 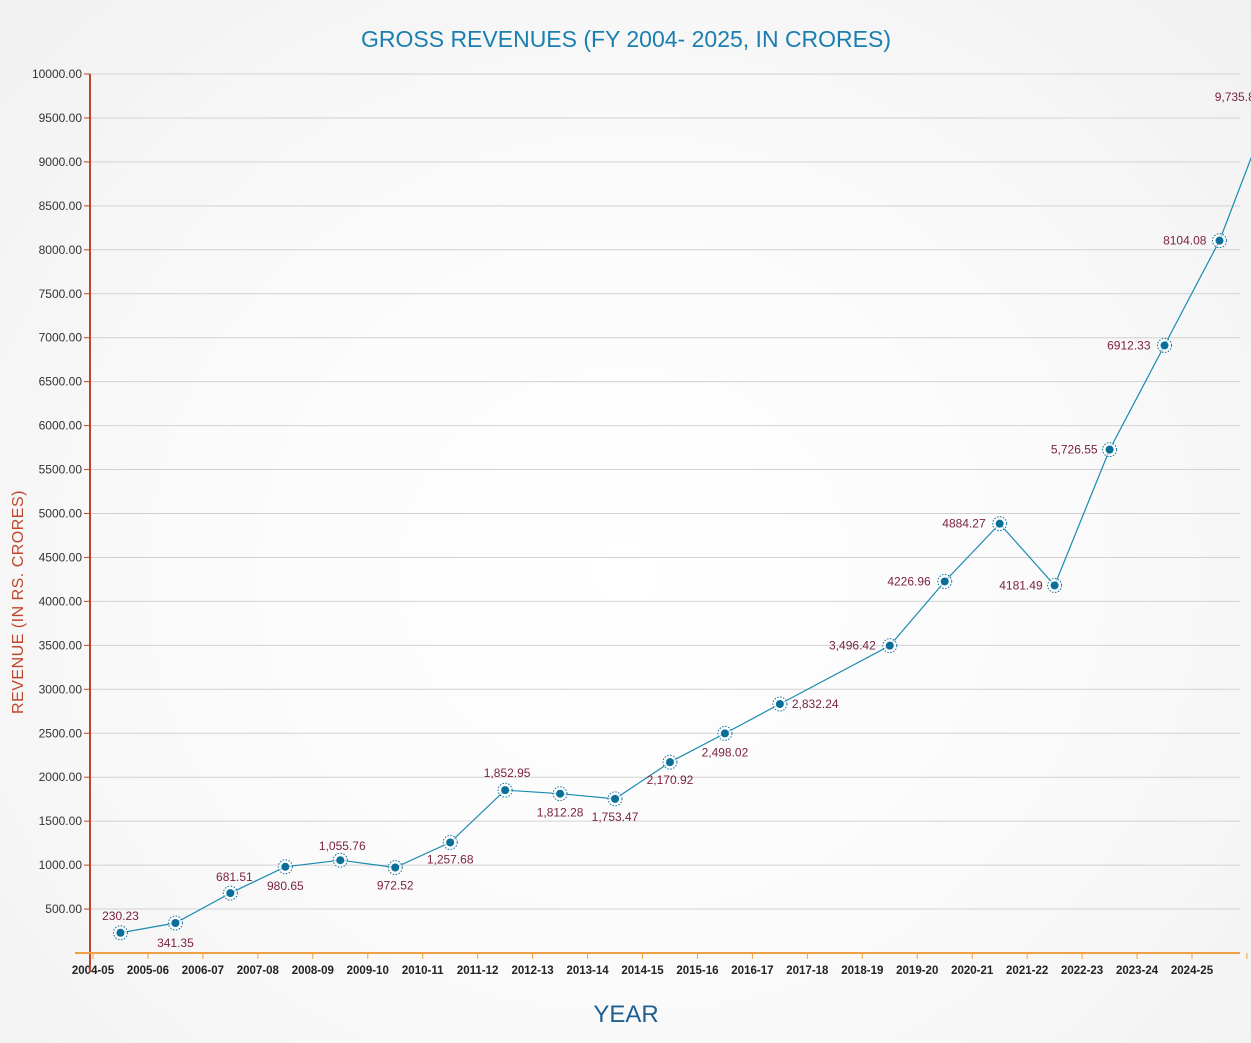 What do you see at coordinates (862, 971) in the screenshot?
I see `x-tick-label: 2018-19` at bounding box center [862, 971].